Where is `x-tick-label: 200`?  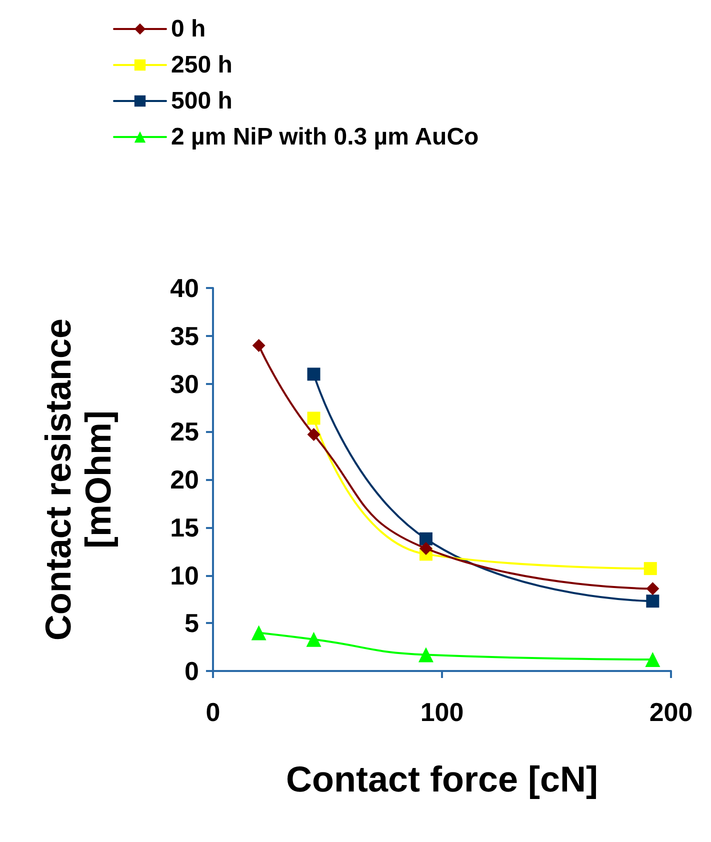
x-tick-label: 200 is located at coordinates (671, 712).